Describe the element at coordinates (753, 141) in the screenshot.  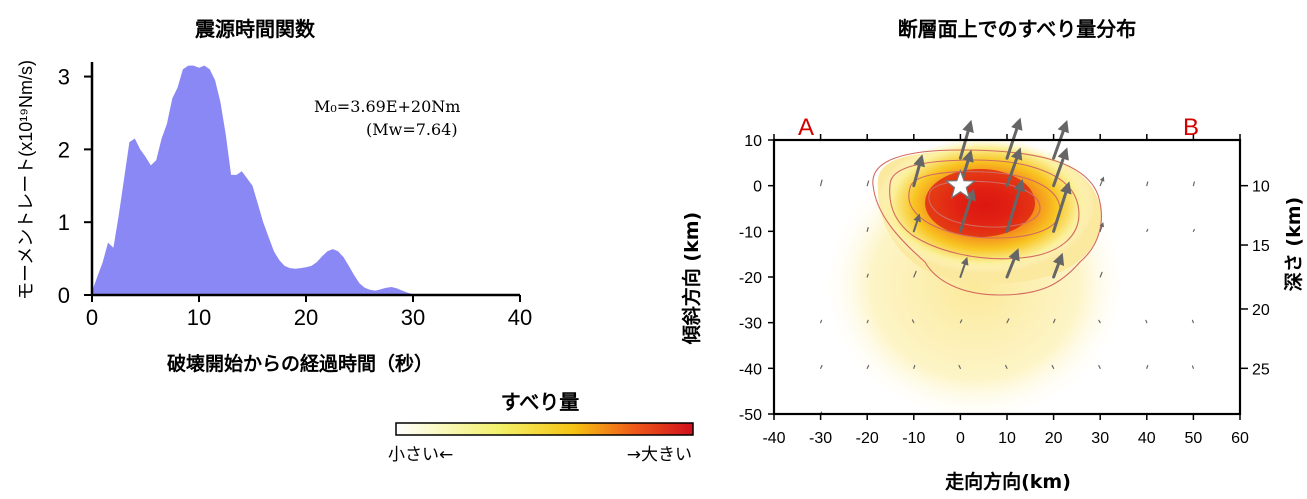
I see `slip-y-tick-label: 10` at that location.